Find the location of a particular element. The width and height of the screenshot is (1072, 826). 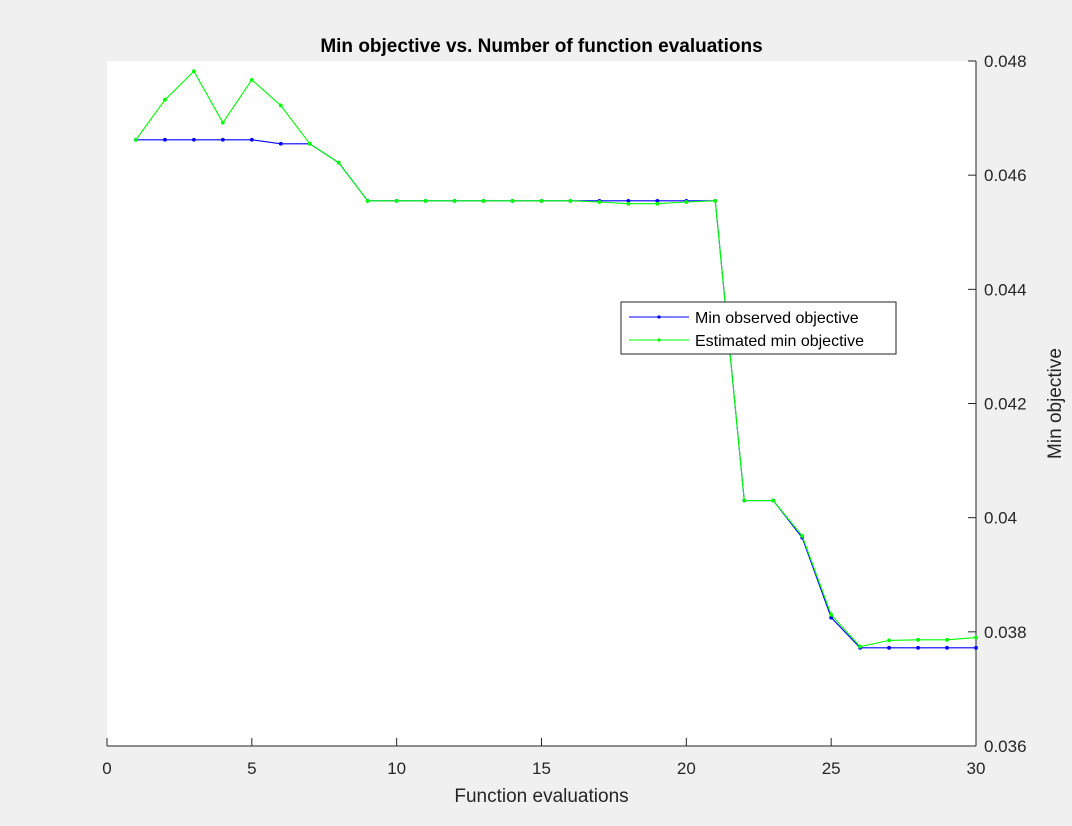

legend-entry-estimated-min: Estimated min objective is located at coordinates (746, 341).